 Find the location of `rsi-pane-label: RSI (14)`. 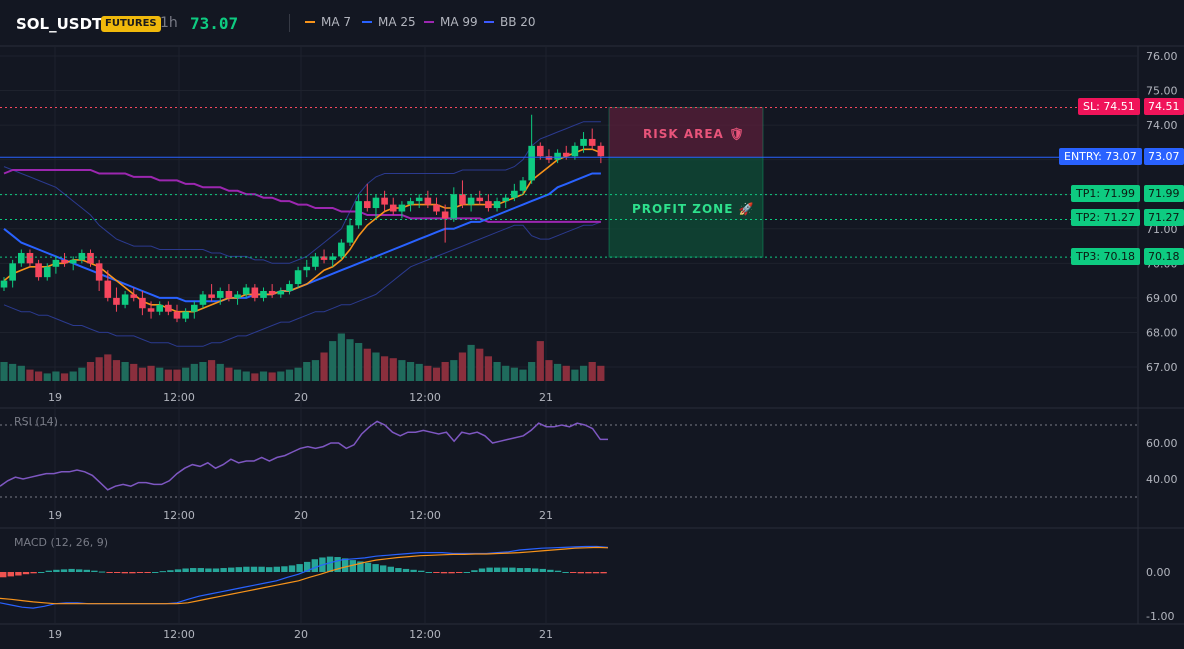

rsi-pane-label: RSI (14) is located at coordinates (36, 421).